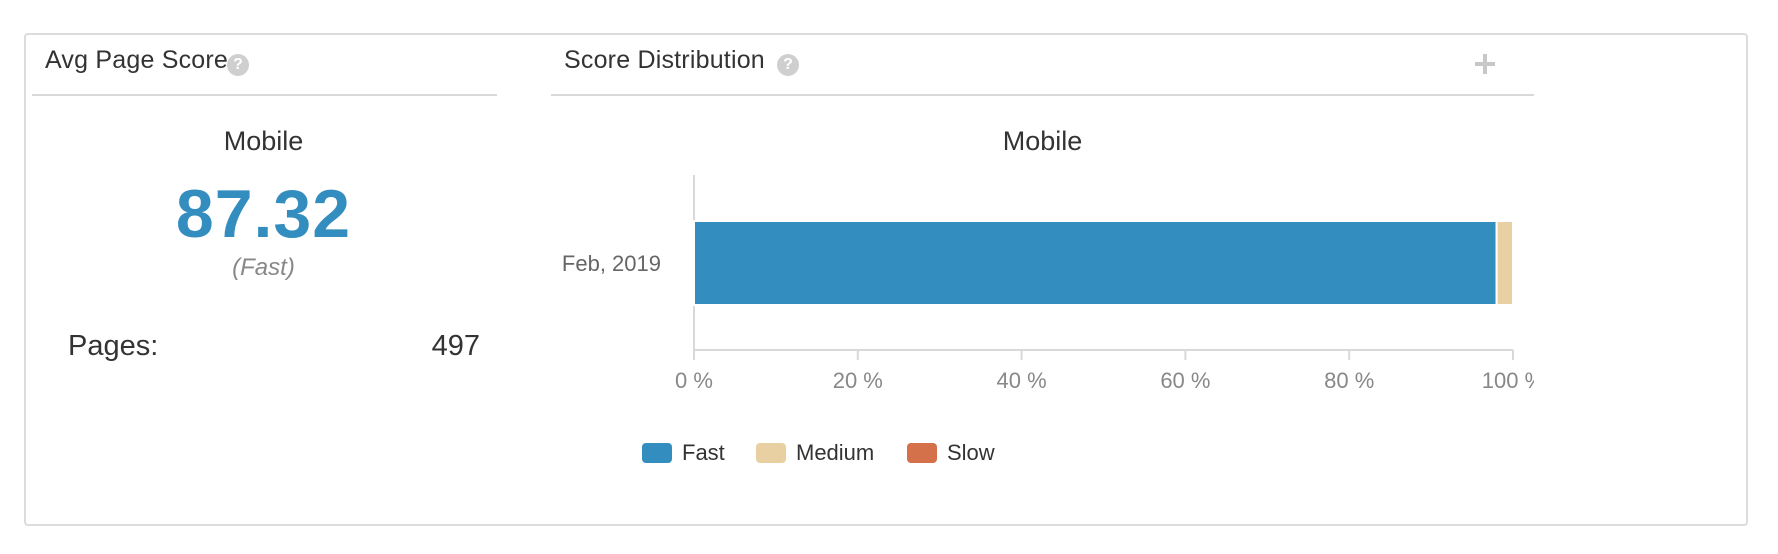 Image resolution: width=1778 pixels, height=554 pixels. What do you see at coordinates (664, 60) in the screenshot?
I see `distribution-title: Score Distribution` at bounding box center [664, 60].